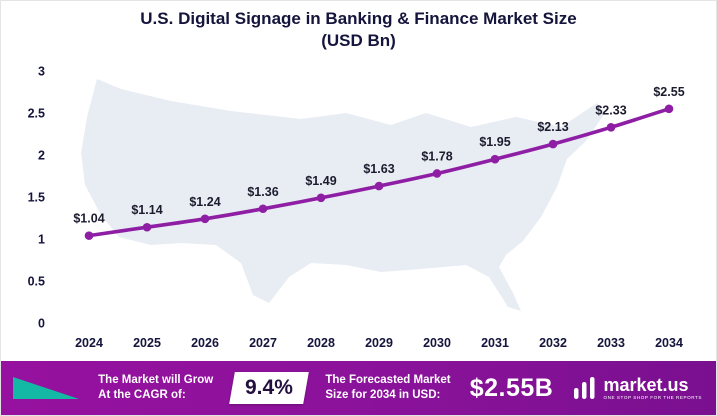  I want to click on teal-corner-accent, so click(46, 388).